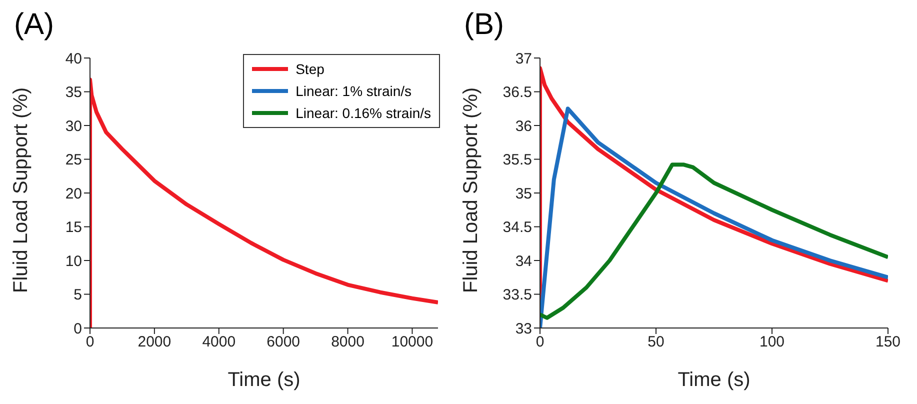 The image size is (917, 404). I want to click on y-tick-label: 37, so click(523, 59).